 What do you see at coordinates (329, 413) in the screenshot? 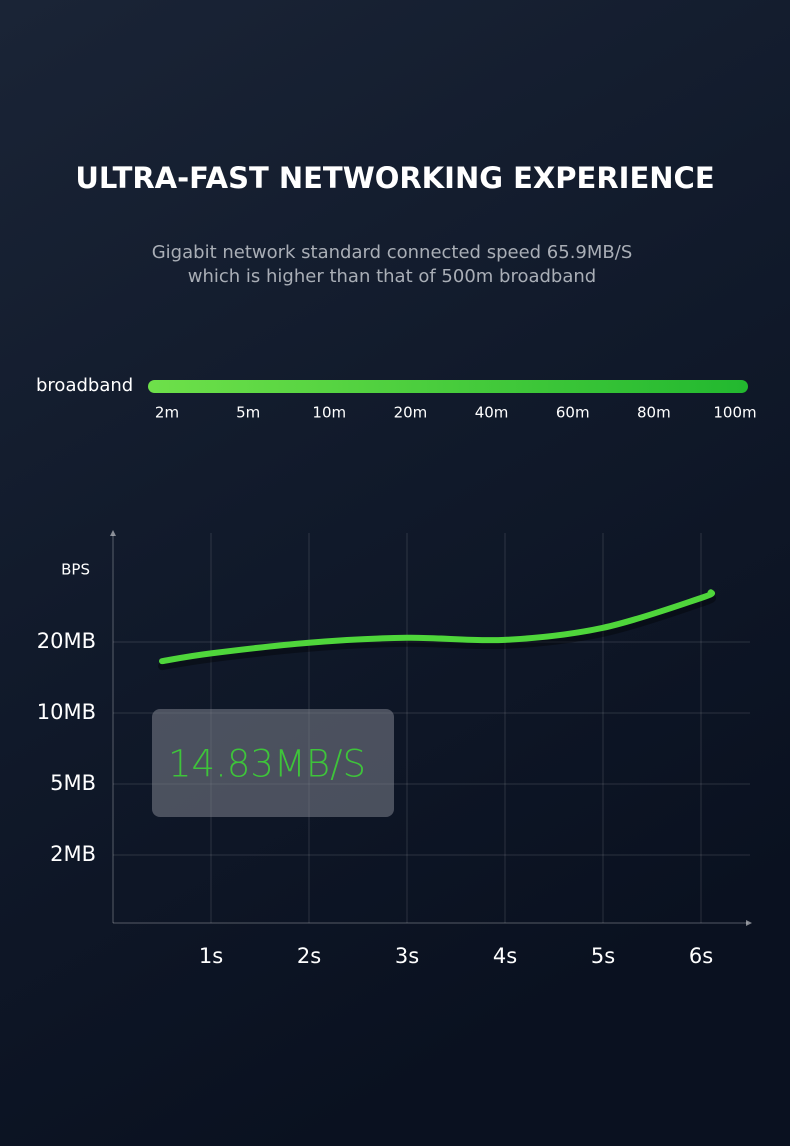
I see `scale-label: 10m` at bounding box center [329, 413].